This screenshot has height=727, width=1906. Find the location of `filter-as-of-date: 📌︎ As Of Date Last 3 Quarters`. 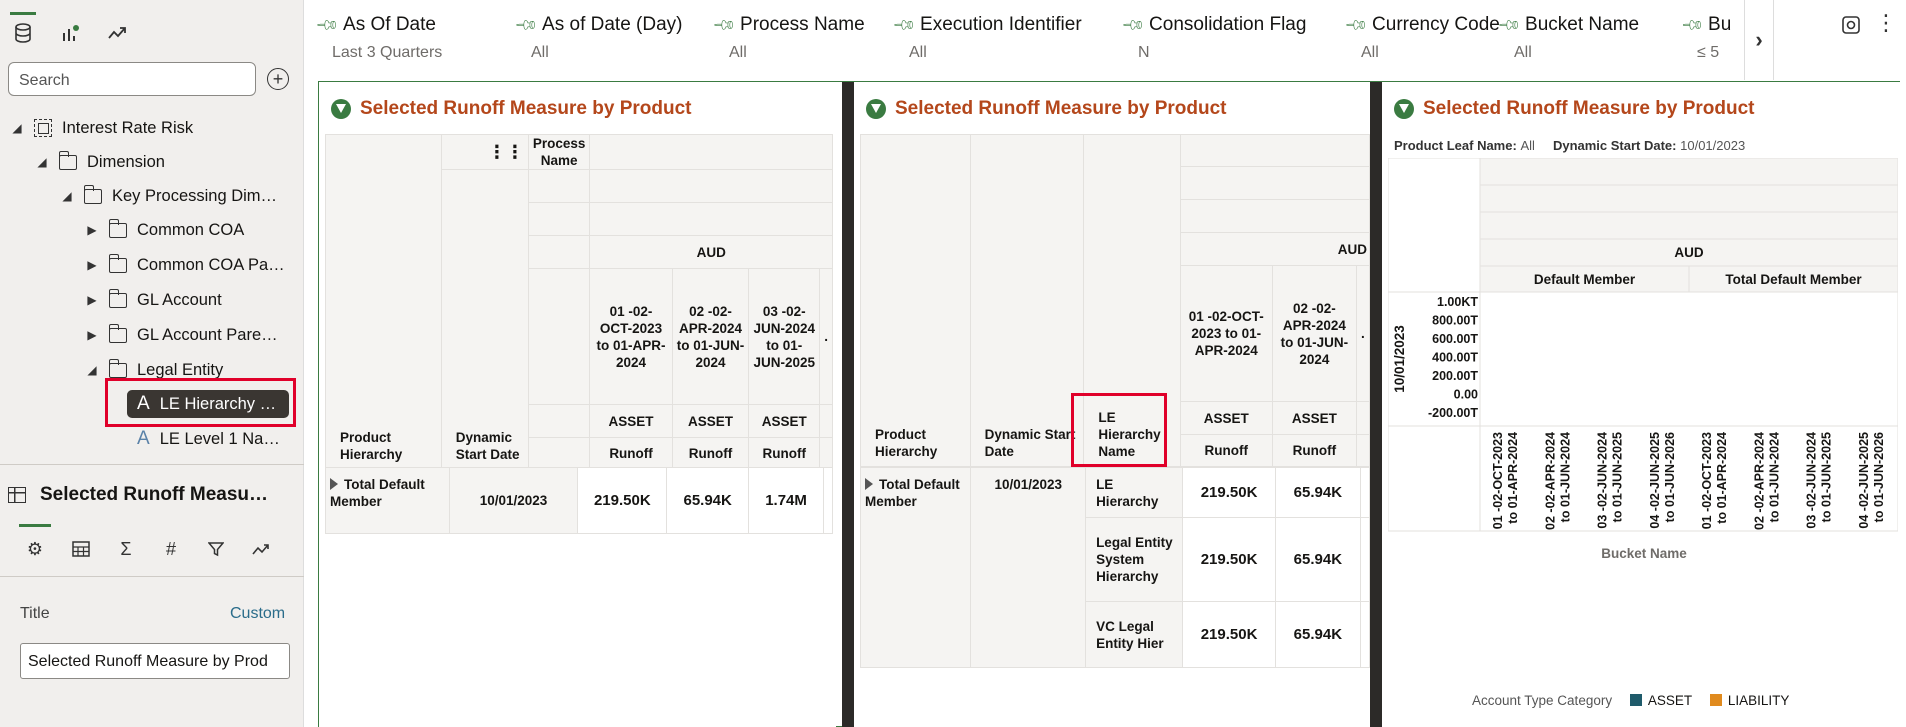

filter-as-of-date: 📌︎ As Of Date Last 3 Quarters is located at coordinates (378, 36).